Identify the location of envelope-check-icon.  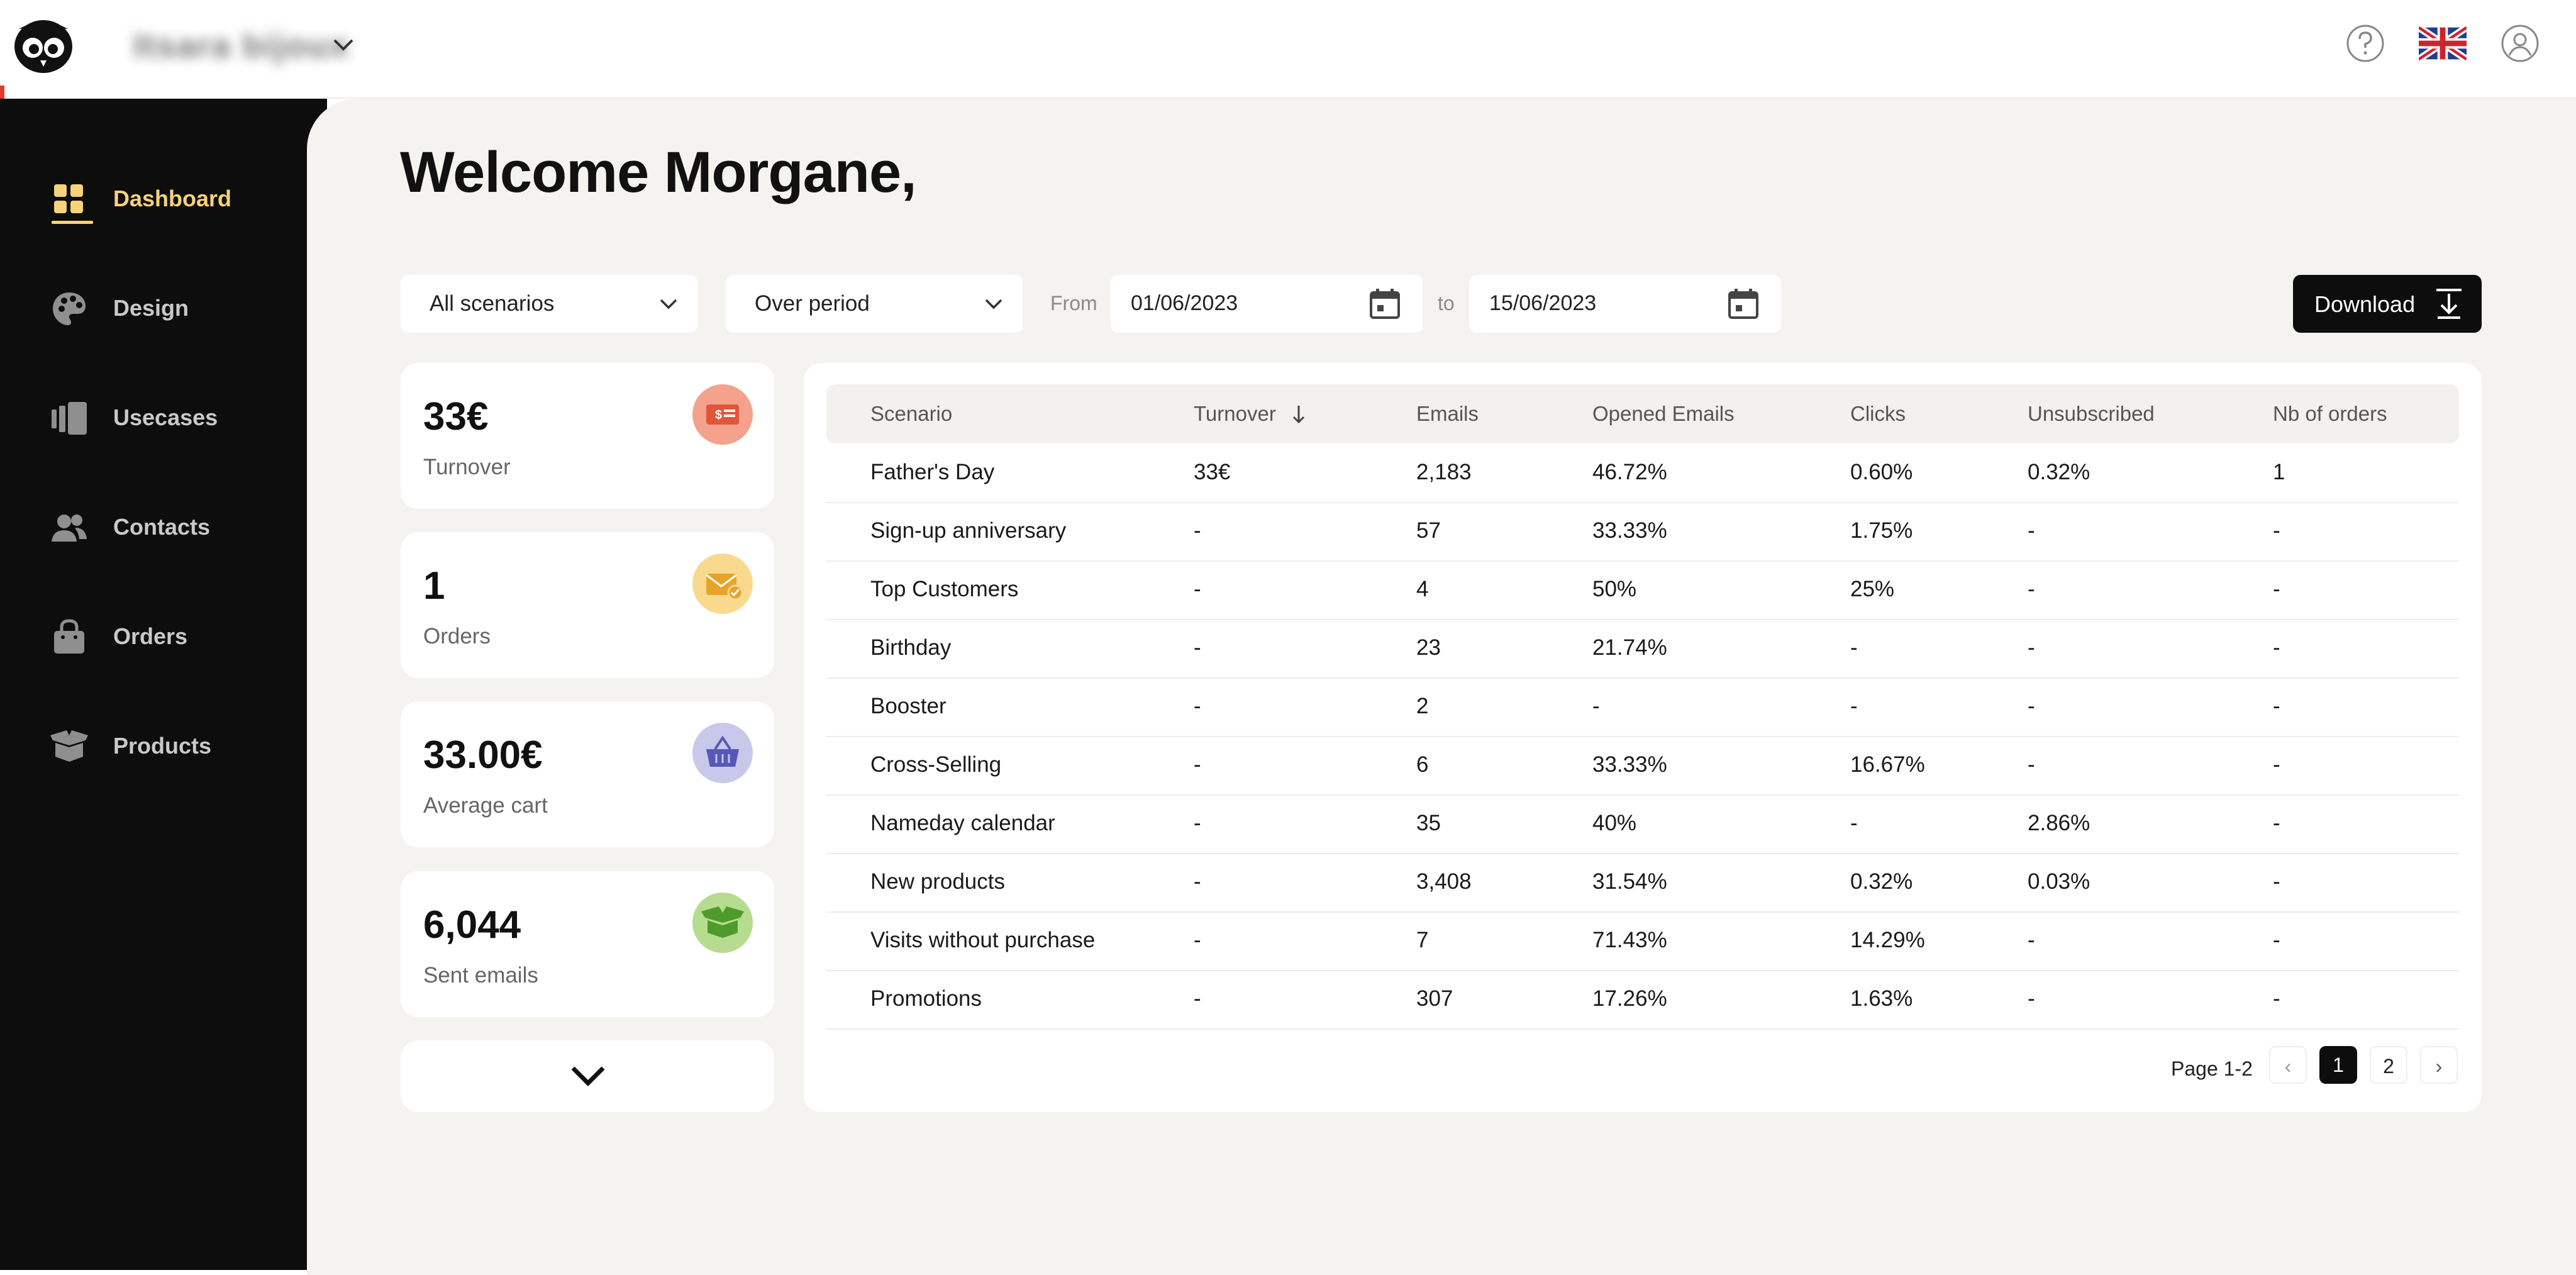
(724, 587).